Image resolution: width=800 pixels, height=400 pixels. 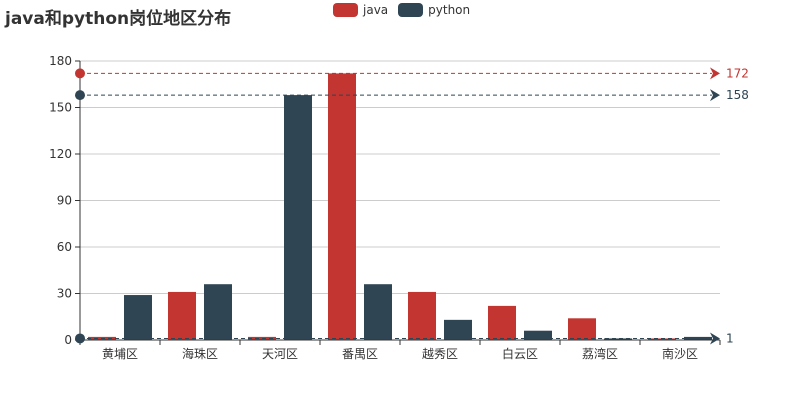 What do you see at coordinates (64, 201) in the screenshot?
I see `y-tick-label: 90` at bounding box center [64, 201].